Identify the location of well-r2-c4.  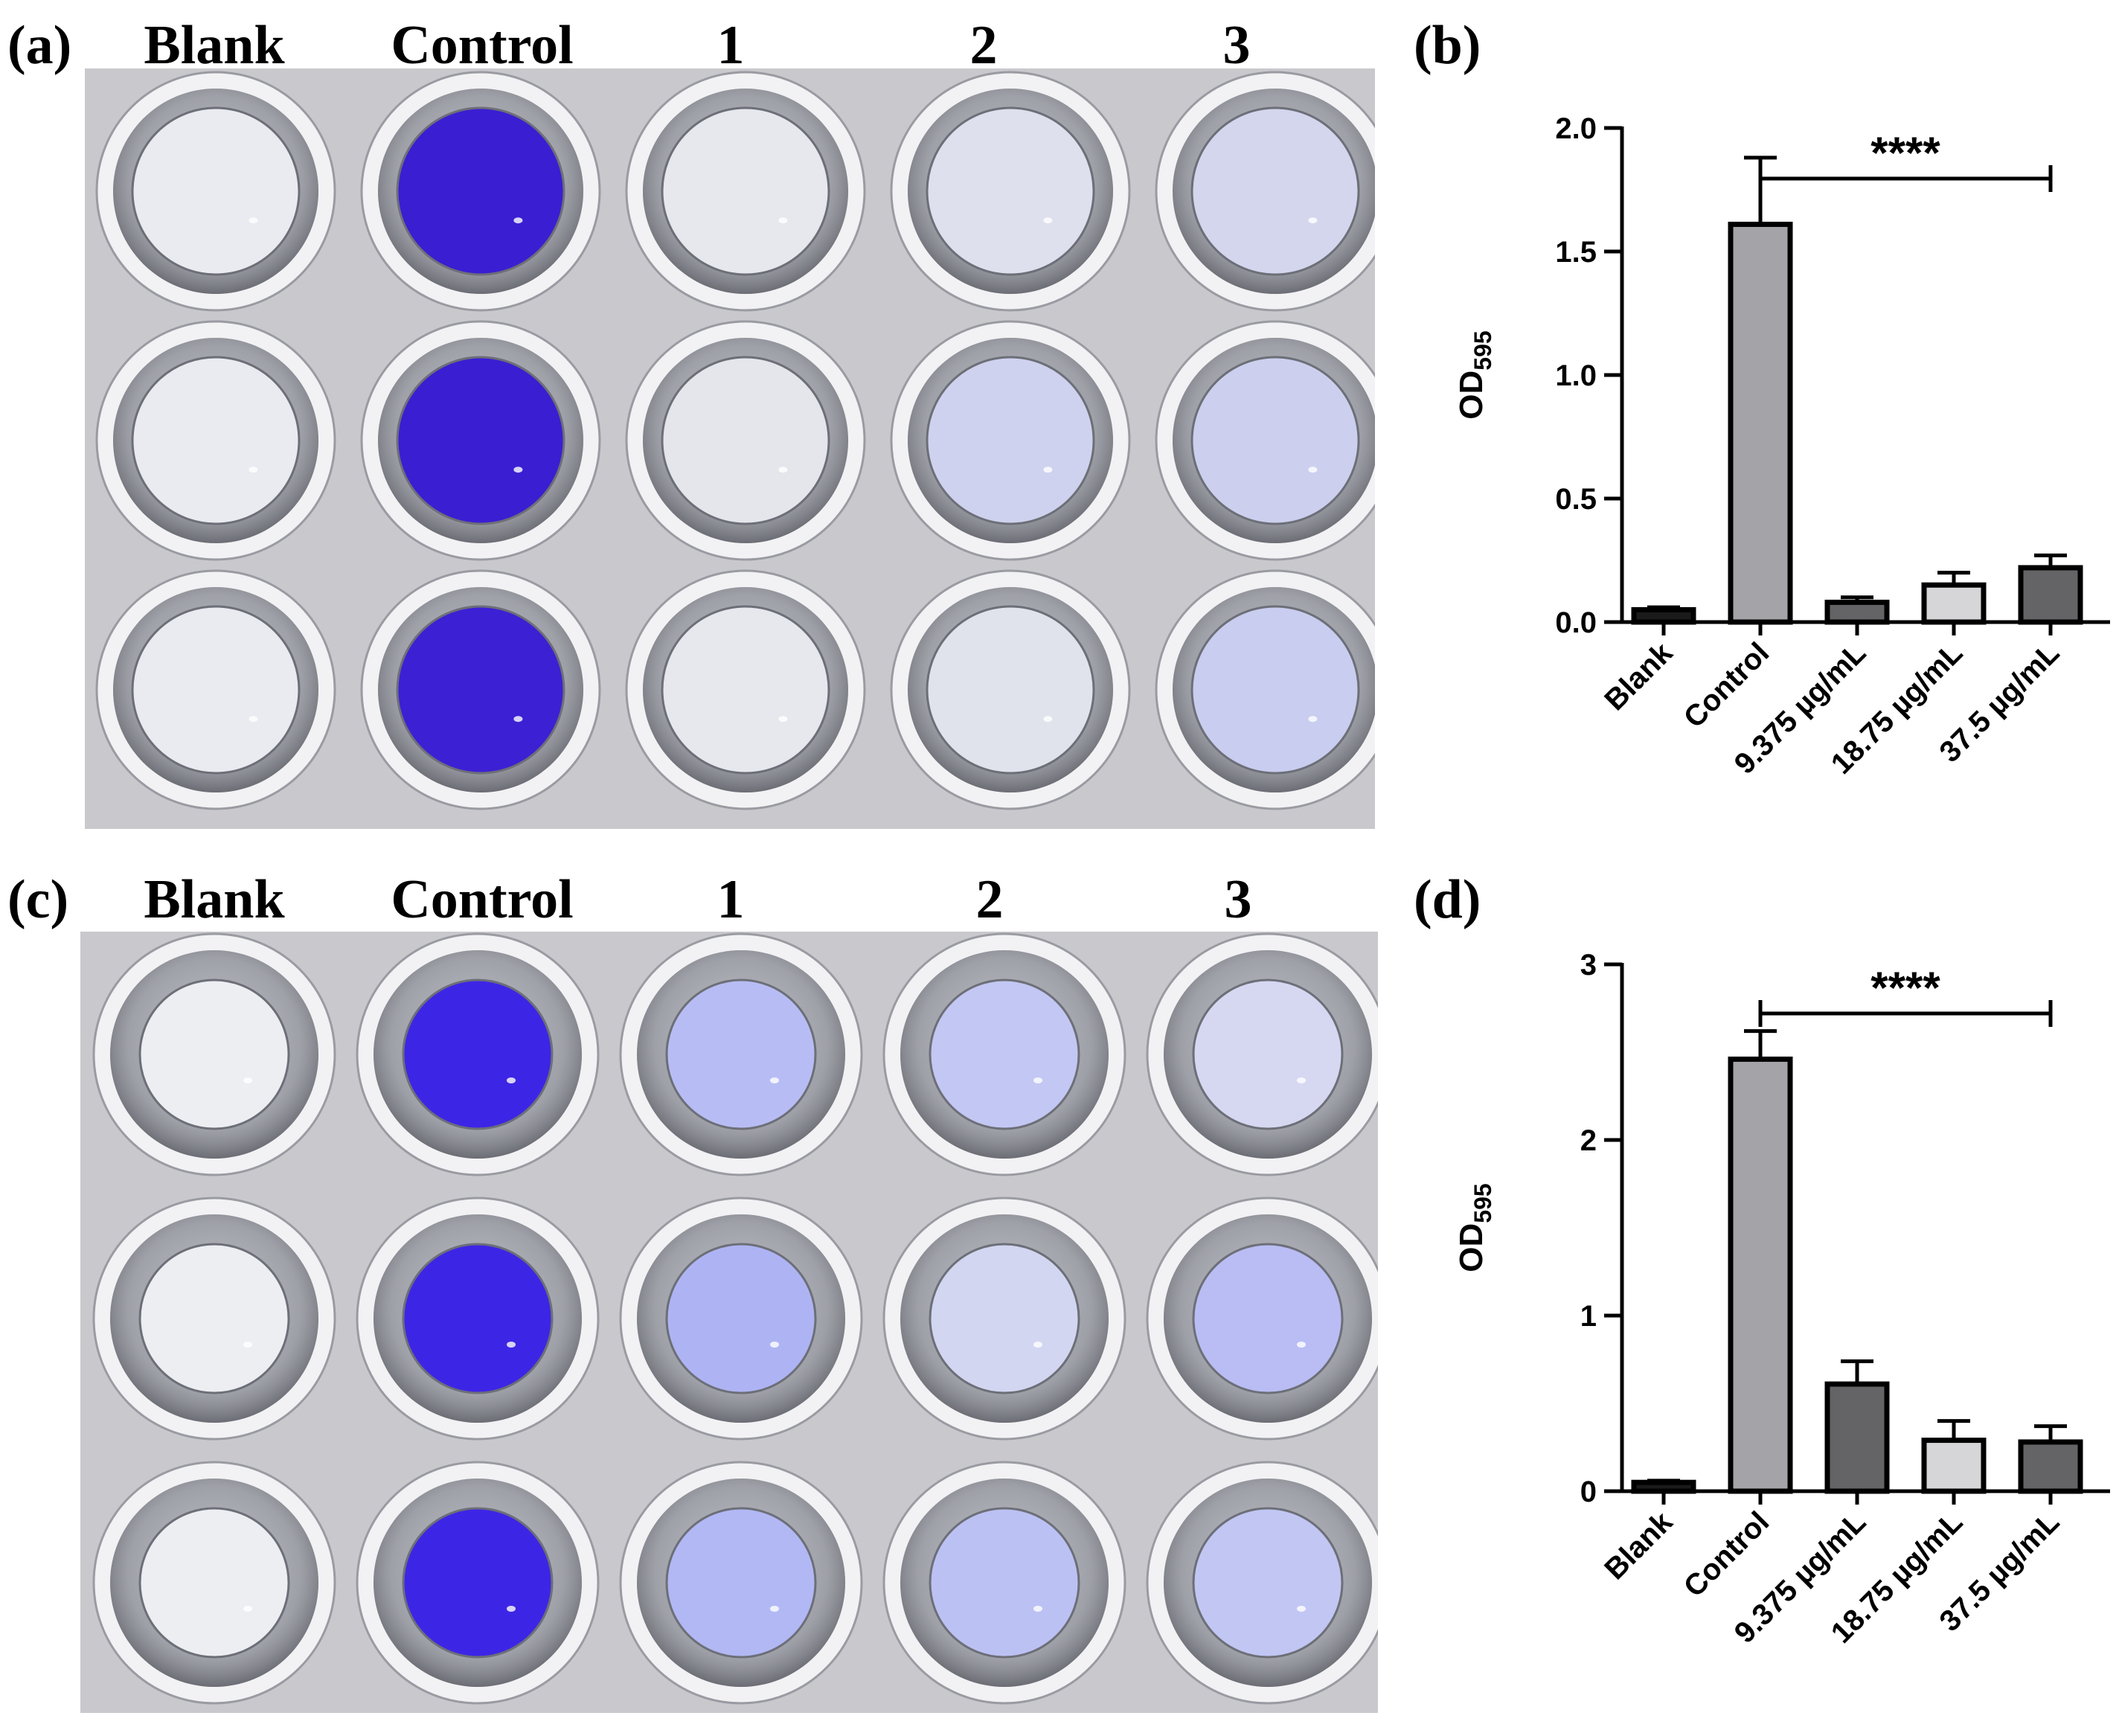
(1004, 1319).